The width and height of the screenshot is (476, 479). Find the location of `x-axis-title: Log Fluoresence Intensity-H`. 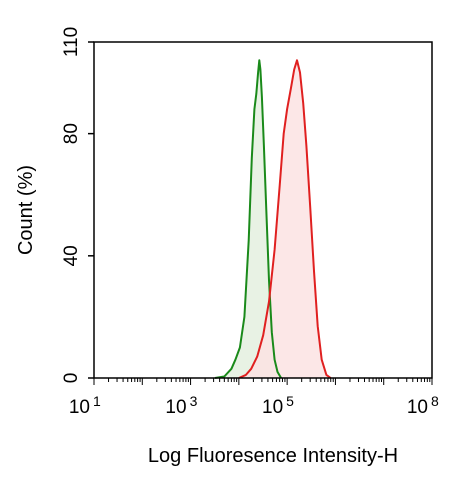

x-axis-title: Log Fluoresence Intensity-H is located at coordinates (273, 456).